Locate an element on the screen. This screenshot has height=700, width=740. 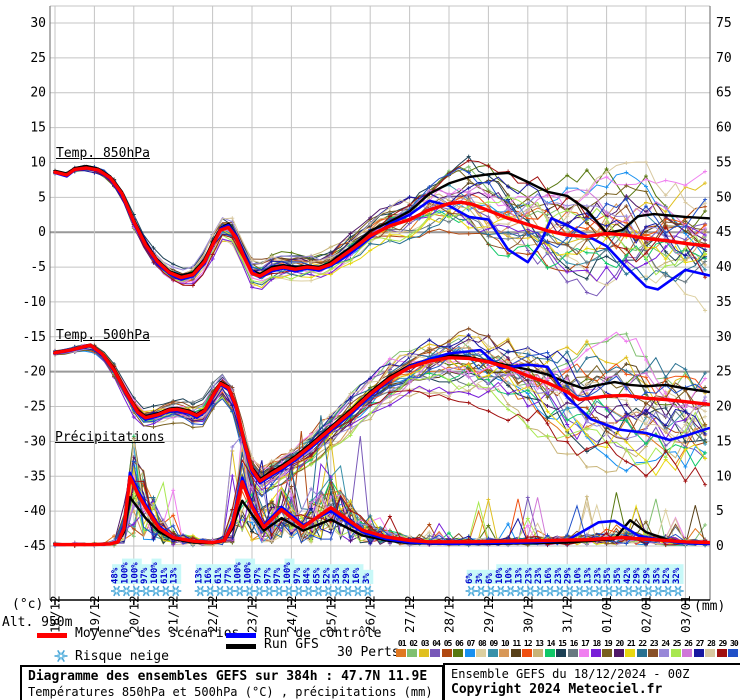
svg-text: 30 is located at coordinates (724, 337).